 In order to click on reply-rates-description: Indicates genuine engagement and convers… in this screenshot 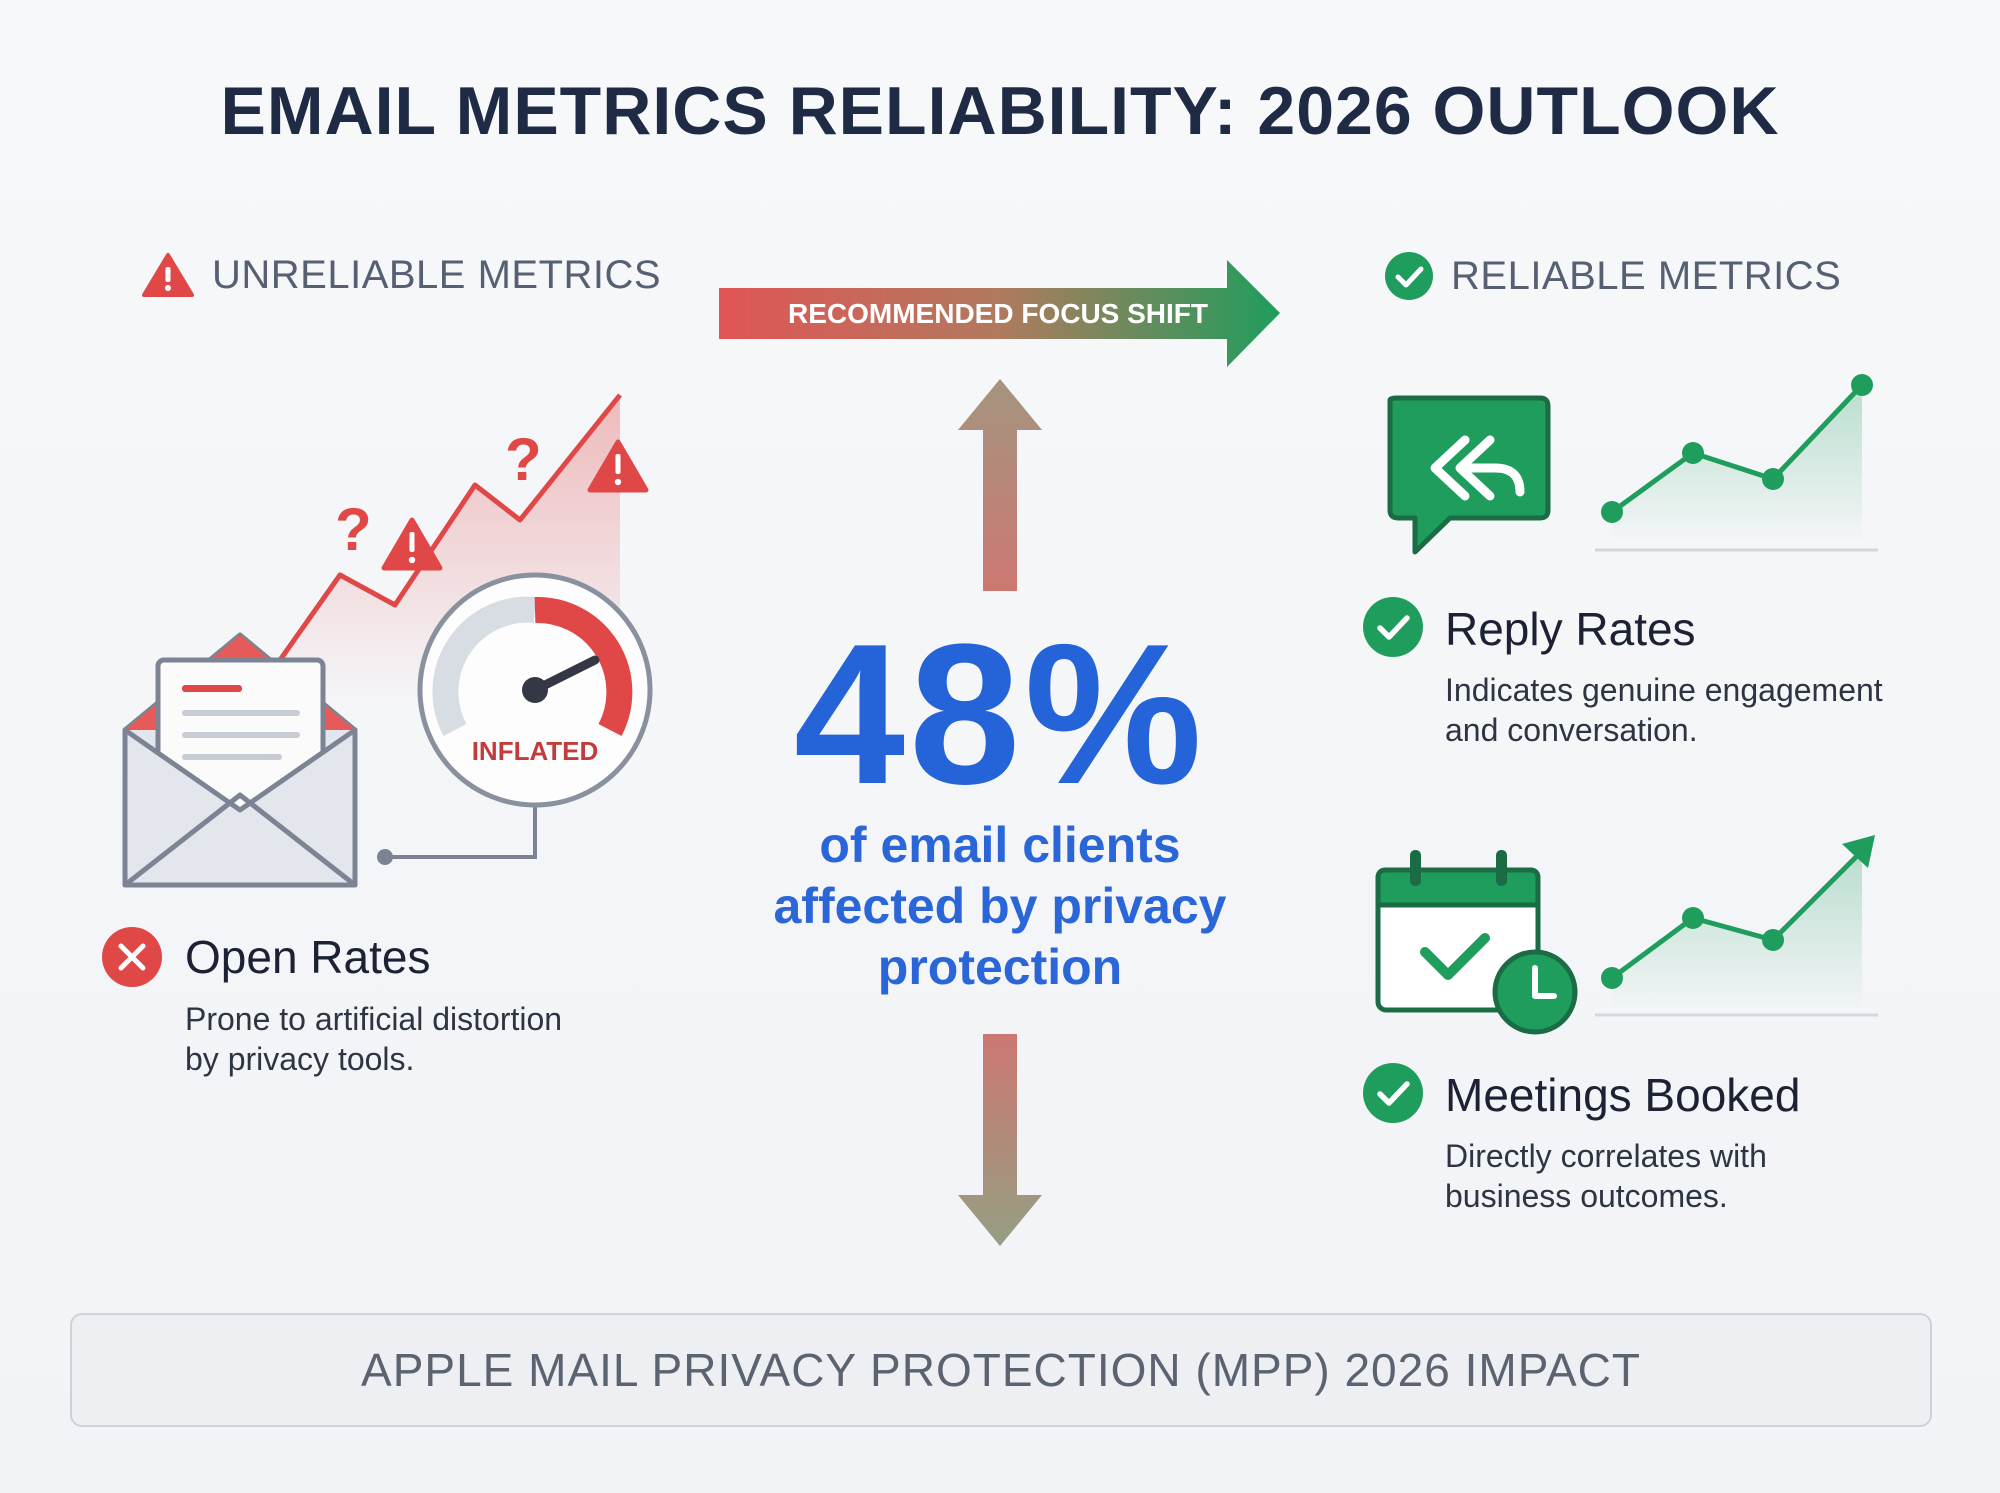, I will do `click(1664, 710)`.